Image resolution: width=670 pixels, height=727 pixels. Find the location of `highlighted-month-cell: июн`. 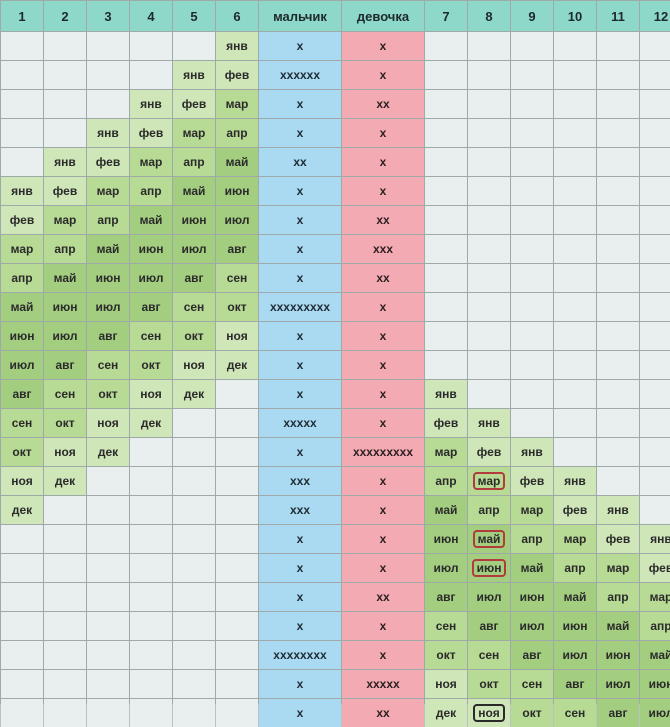

highlighted-month-cell: июн is located at coordinates (489, 568).